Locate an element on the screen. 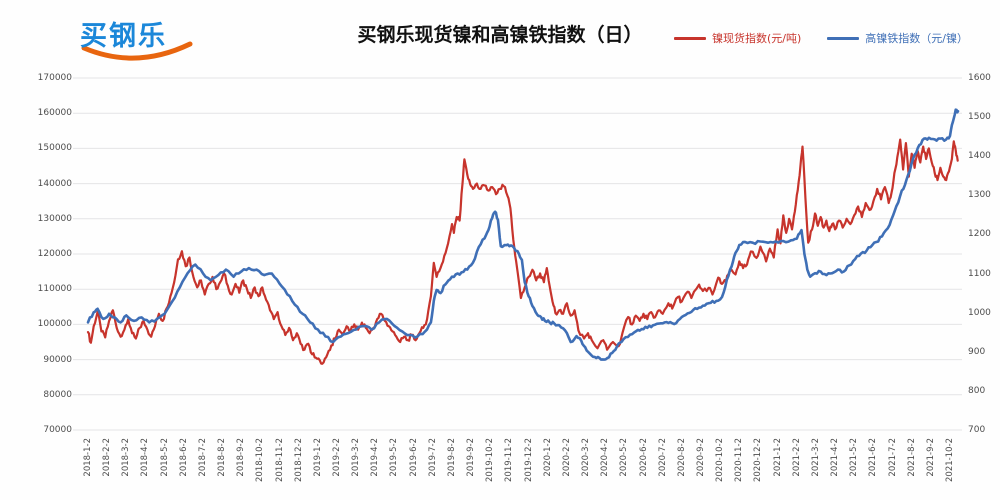  x-axis-tick-label: 2018-2-2 is located at coordinates (107, 457).